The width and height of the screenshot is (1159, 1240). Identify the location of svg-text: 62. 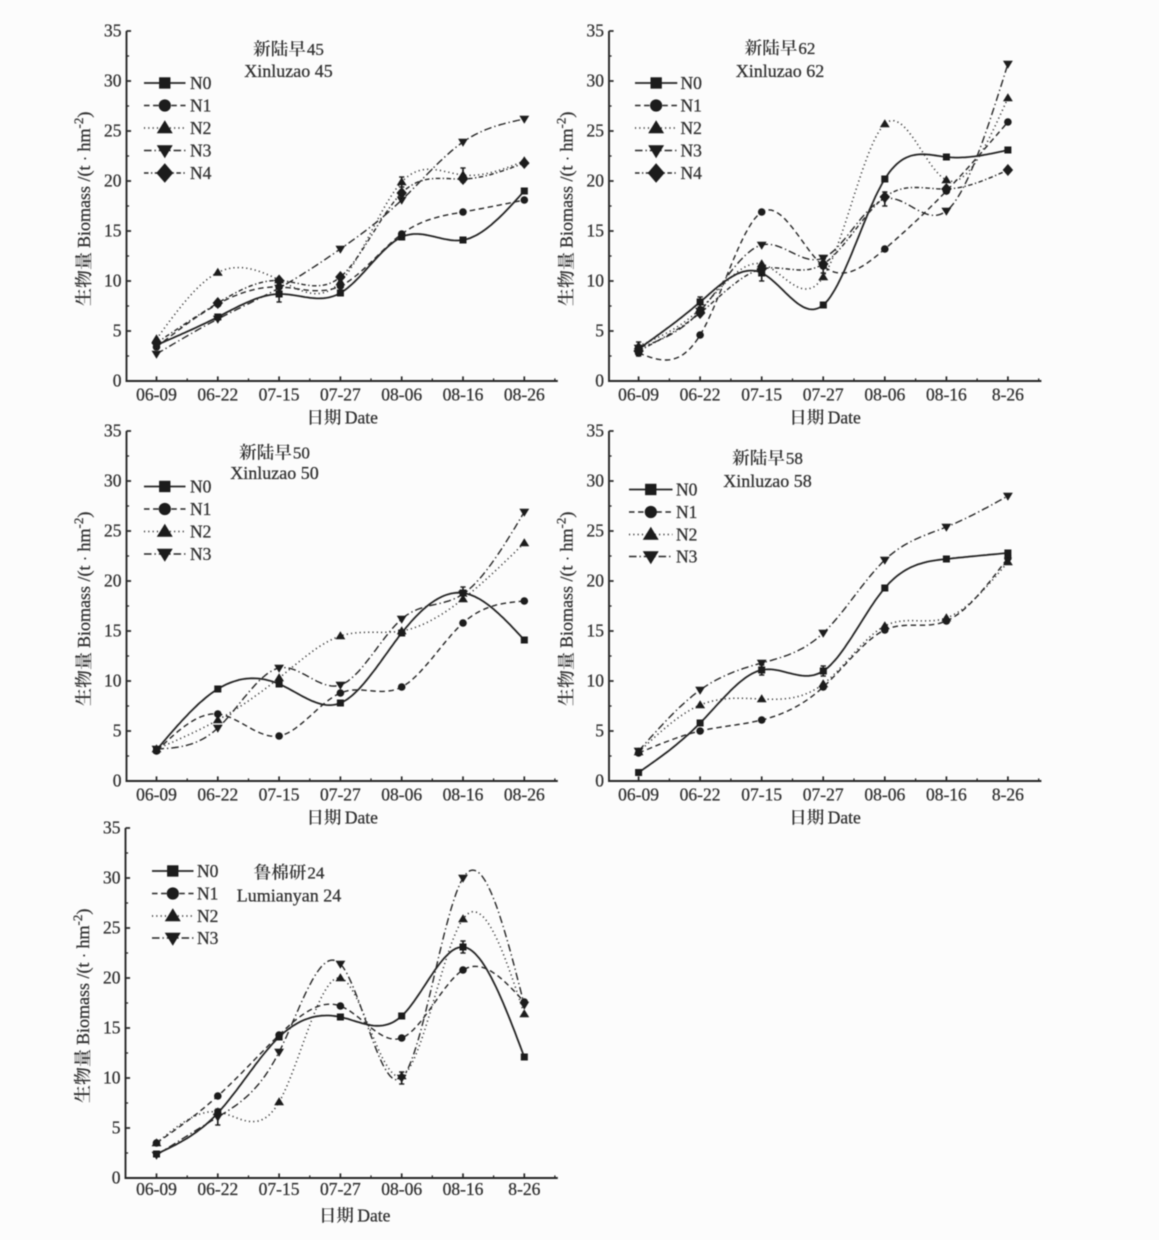
(806, 48).